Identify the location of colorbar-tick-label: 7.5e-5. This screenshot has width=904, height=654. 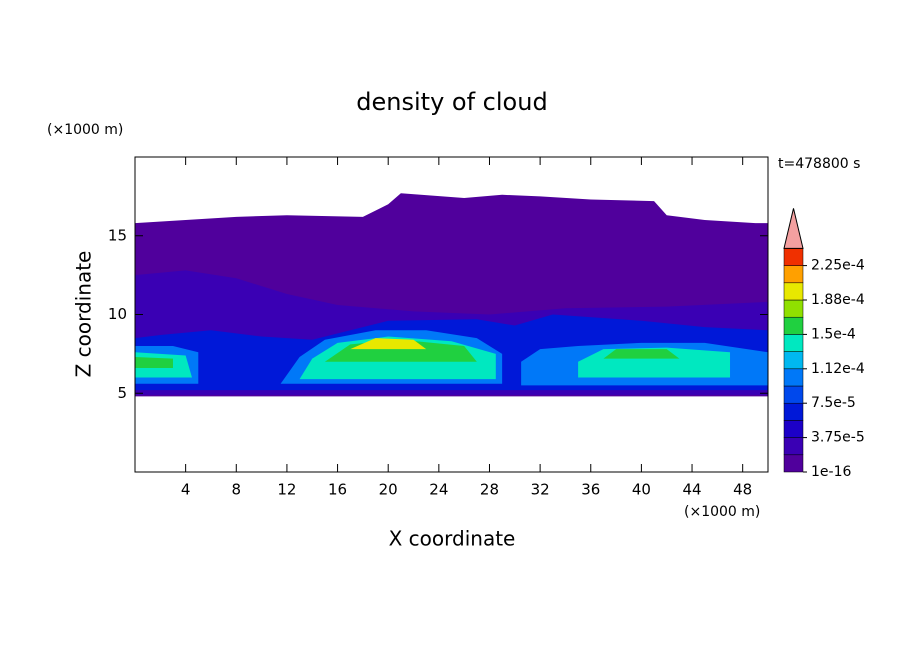
(833, 403).